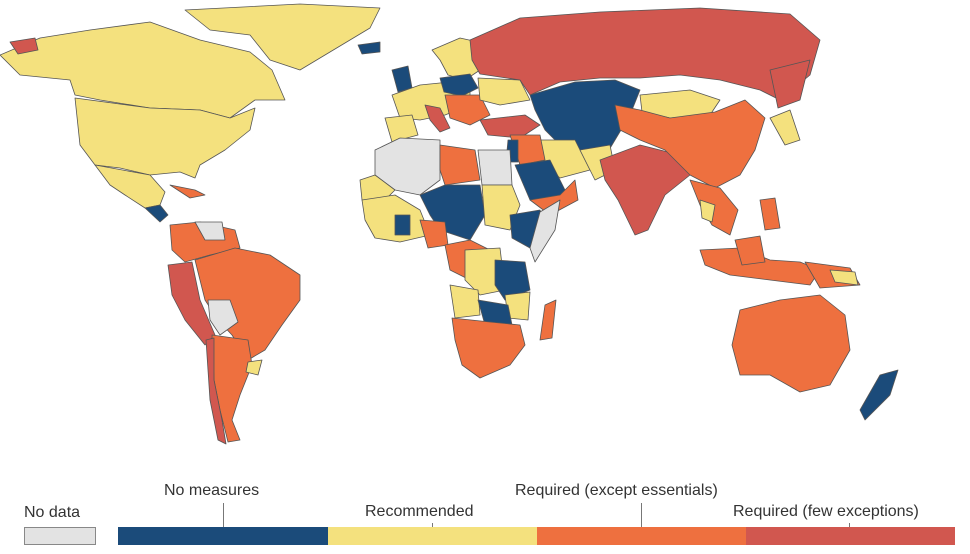  Describe the element at coordinates (645, 190) in the screenshot. I see `region-india` at that location.